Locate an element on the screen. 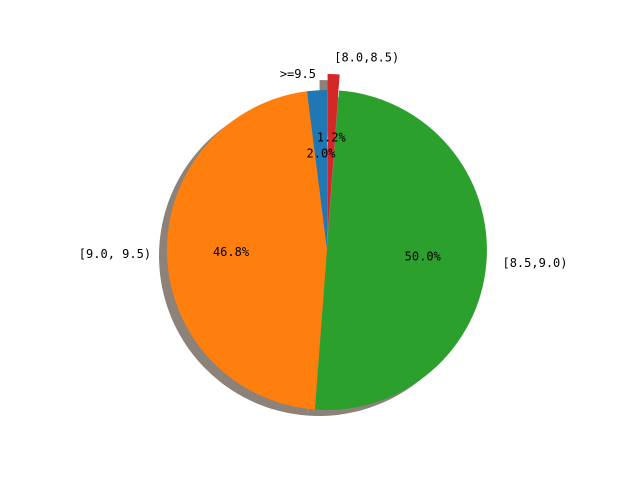  percent-label-8-5-9-0: 50.0% is located at coordinates (423, 257).